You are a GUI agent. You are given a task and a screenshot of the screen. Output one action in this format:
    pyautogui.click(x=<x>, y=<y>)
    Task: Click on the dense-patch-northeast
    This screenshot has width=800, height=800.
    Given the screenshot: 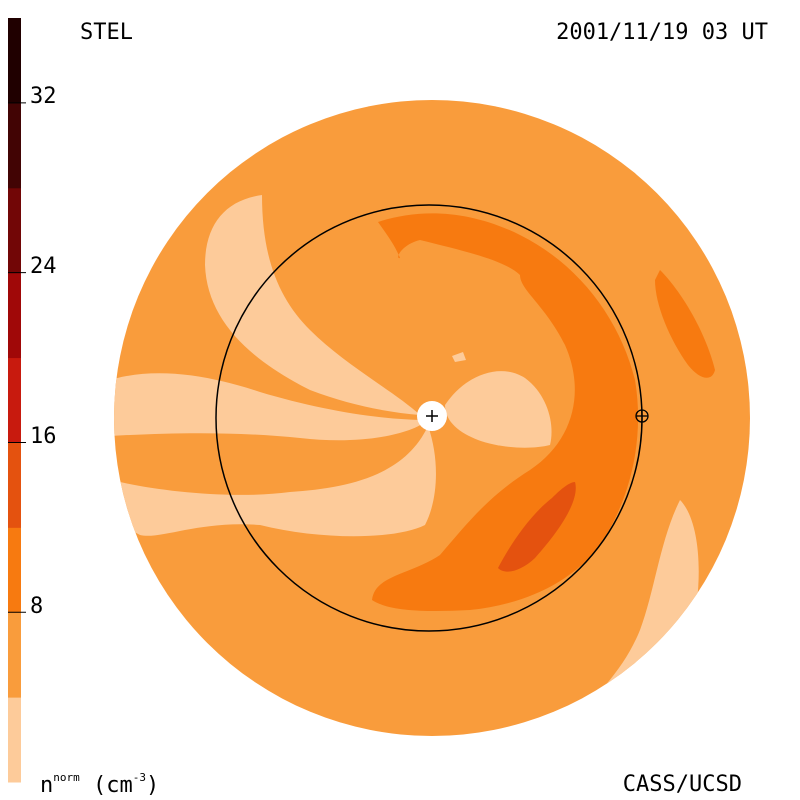 What is the action you would take?
    pyautogui.click(x=685, y=324)
    